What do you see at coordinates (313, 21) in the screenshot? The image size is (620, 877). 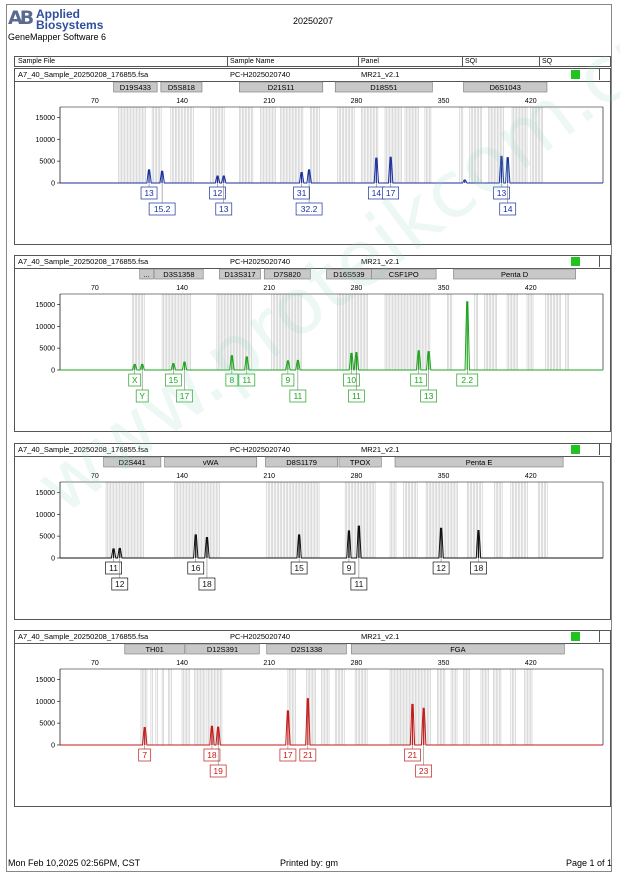 I see `report-date: 20250207` at bounding box center [313, 21].